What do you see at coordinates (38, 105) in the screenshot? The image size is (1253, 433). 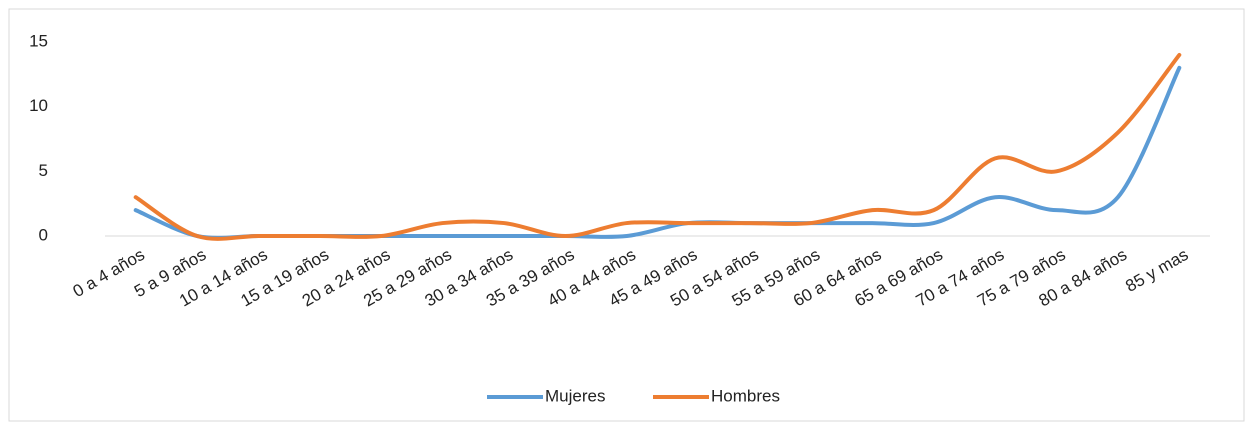 I see `y-tick-label: 10` at bounding box center [38, 105].